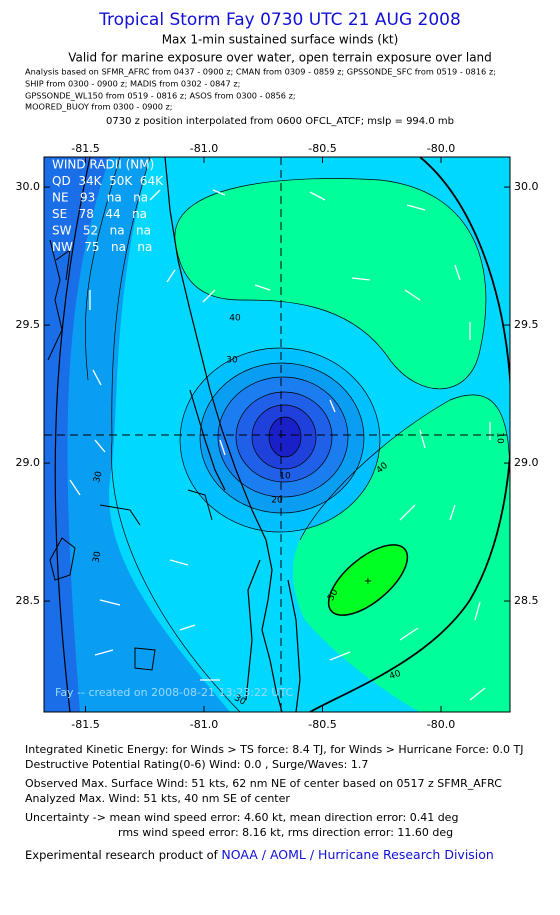 Image resolution: width=560 pixels, height=915 pixels. I want to click on analysis-line: MOORED_BUOY from 0300 - 0900 z;, so click(99, 107).